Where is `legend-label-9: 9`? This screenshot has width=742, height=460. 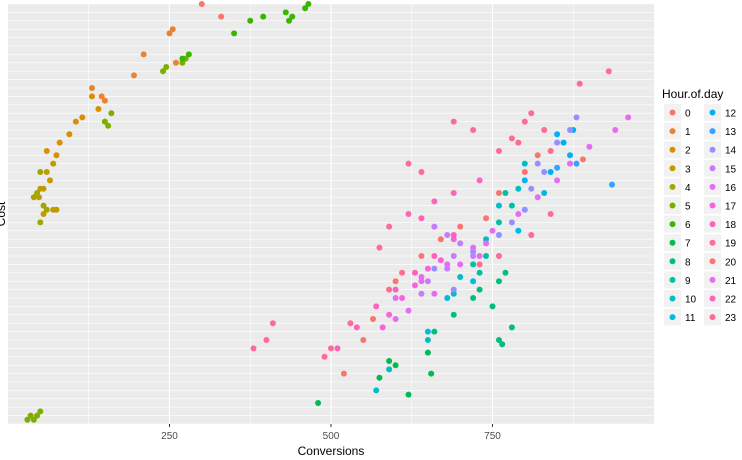
legend-label-9: 9 is located at coordinates (688, 281).